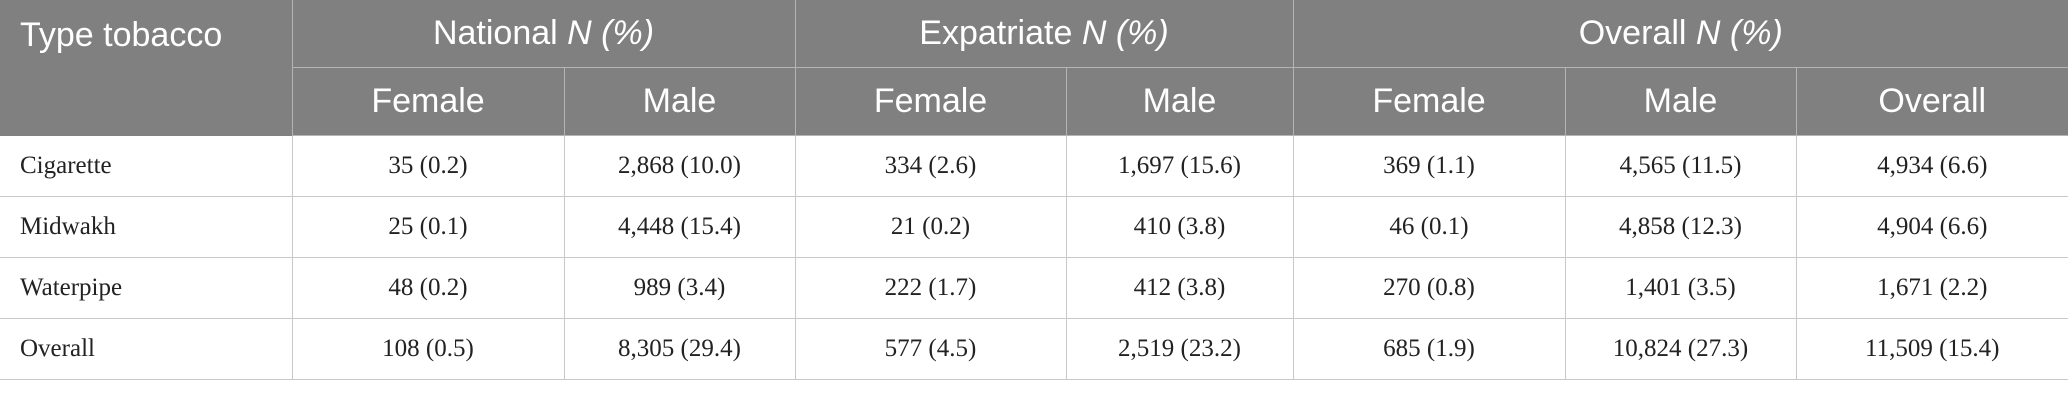 The image size is (2068, 405). What do you see at coordinates (679, 288) in the screenshot?
I see `table-cell: 989 (3.4)` at bounding box center [679, 288].